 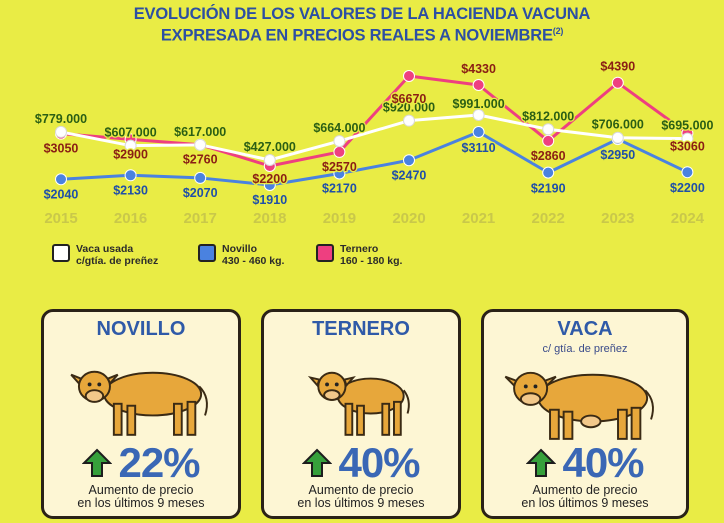 What do you see at coordinates (374, 137) in the screenshot?
I see `series-line-vaca` at bounding box center [374, 137].